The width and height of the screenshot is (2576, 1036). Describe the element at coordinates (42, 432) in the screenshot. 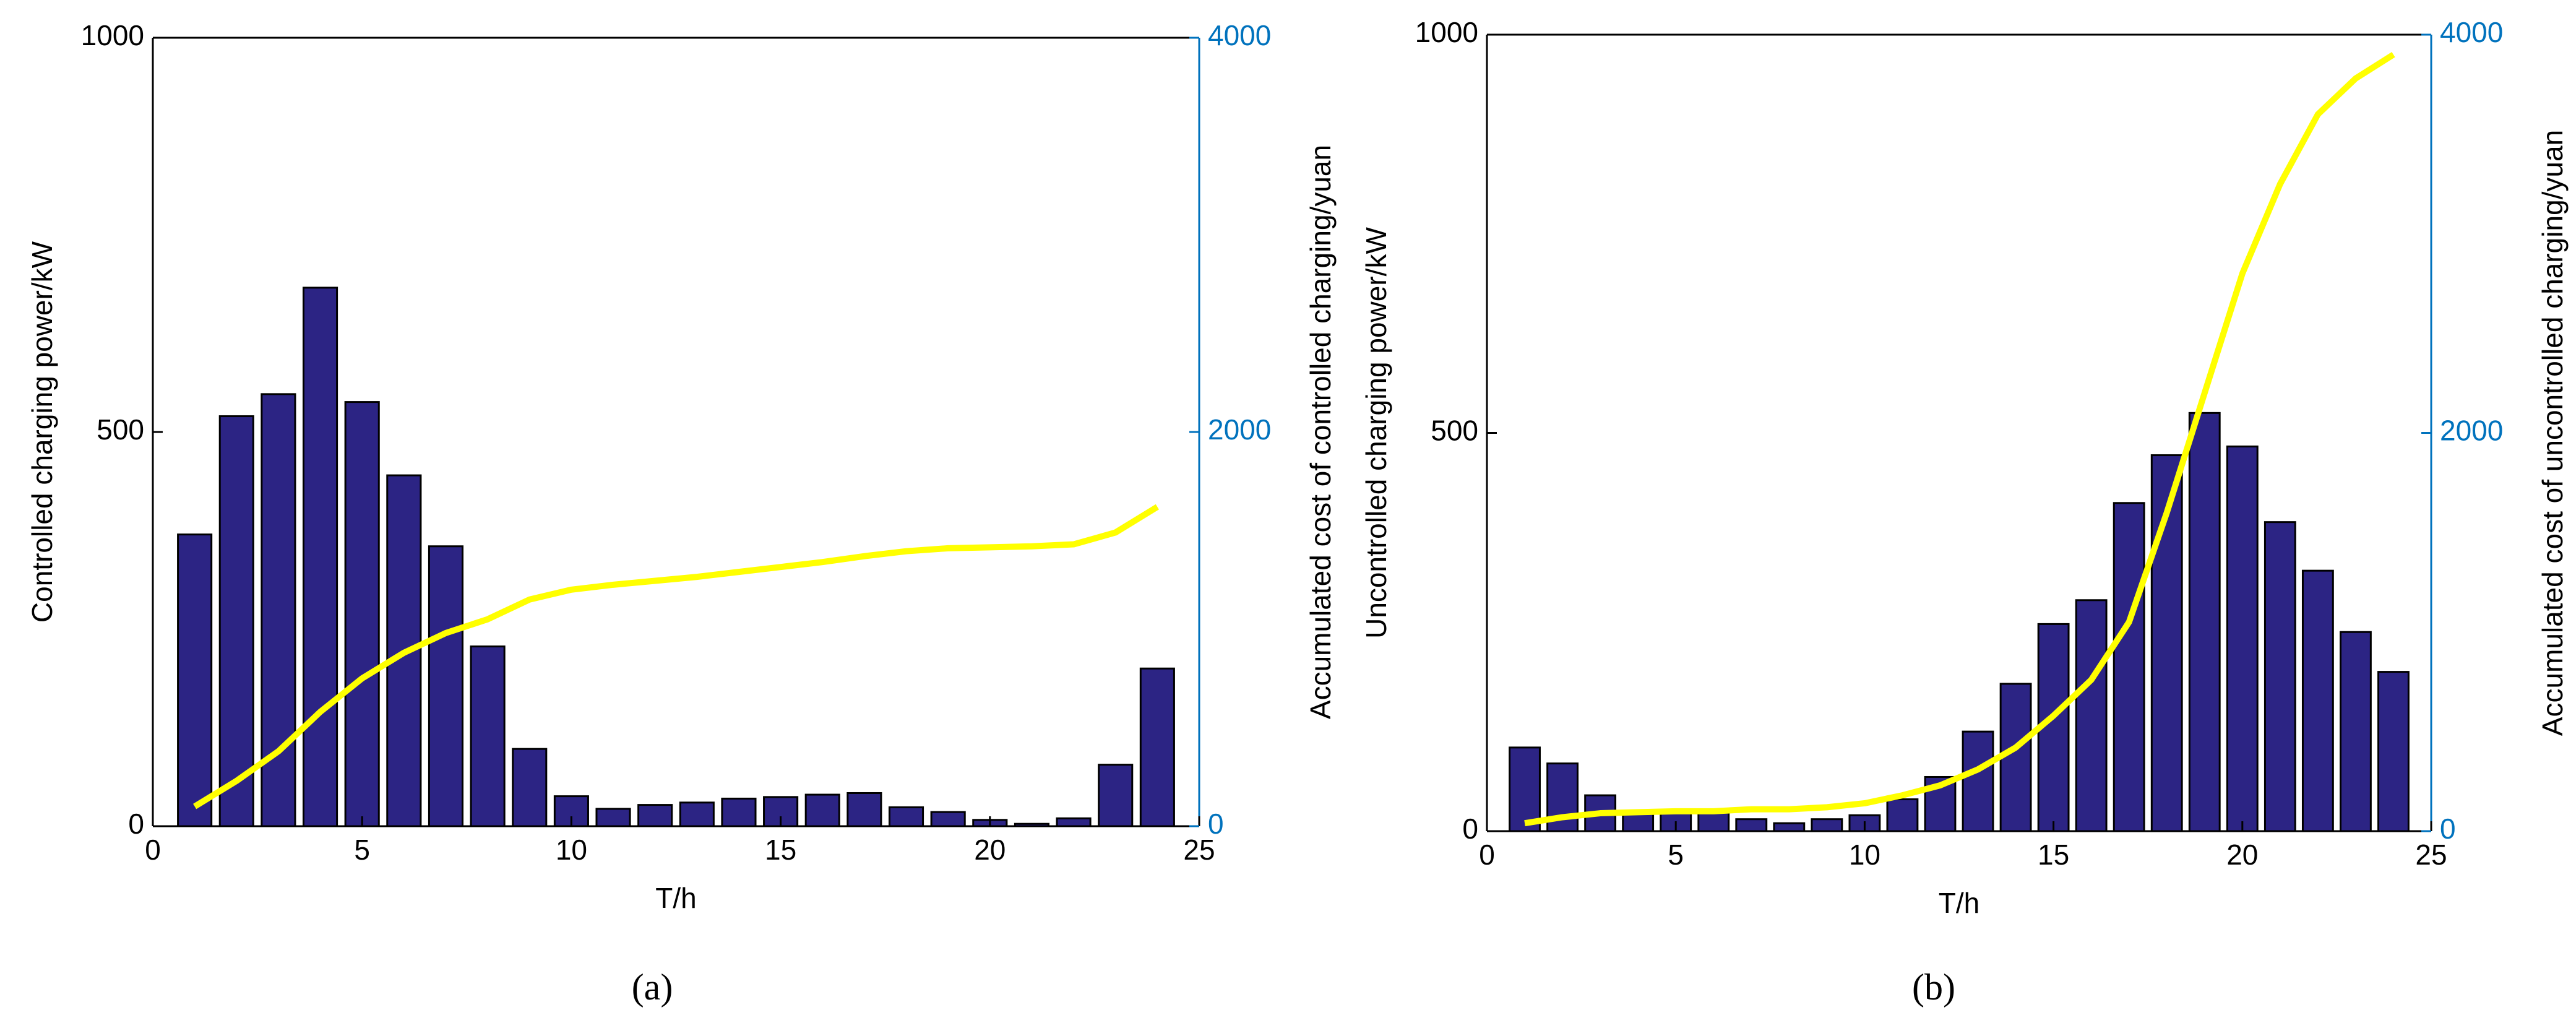

I see `y-axis-label: Controlled charging power/kW` at that location.